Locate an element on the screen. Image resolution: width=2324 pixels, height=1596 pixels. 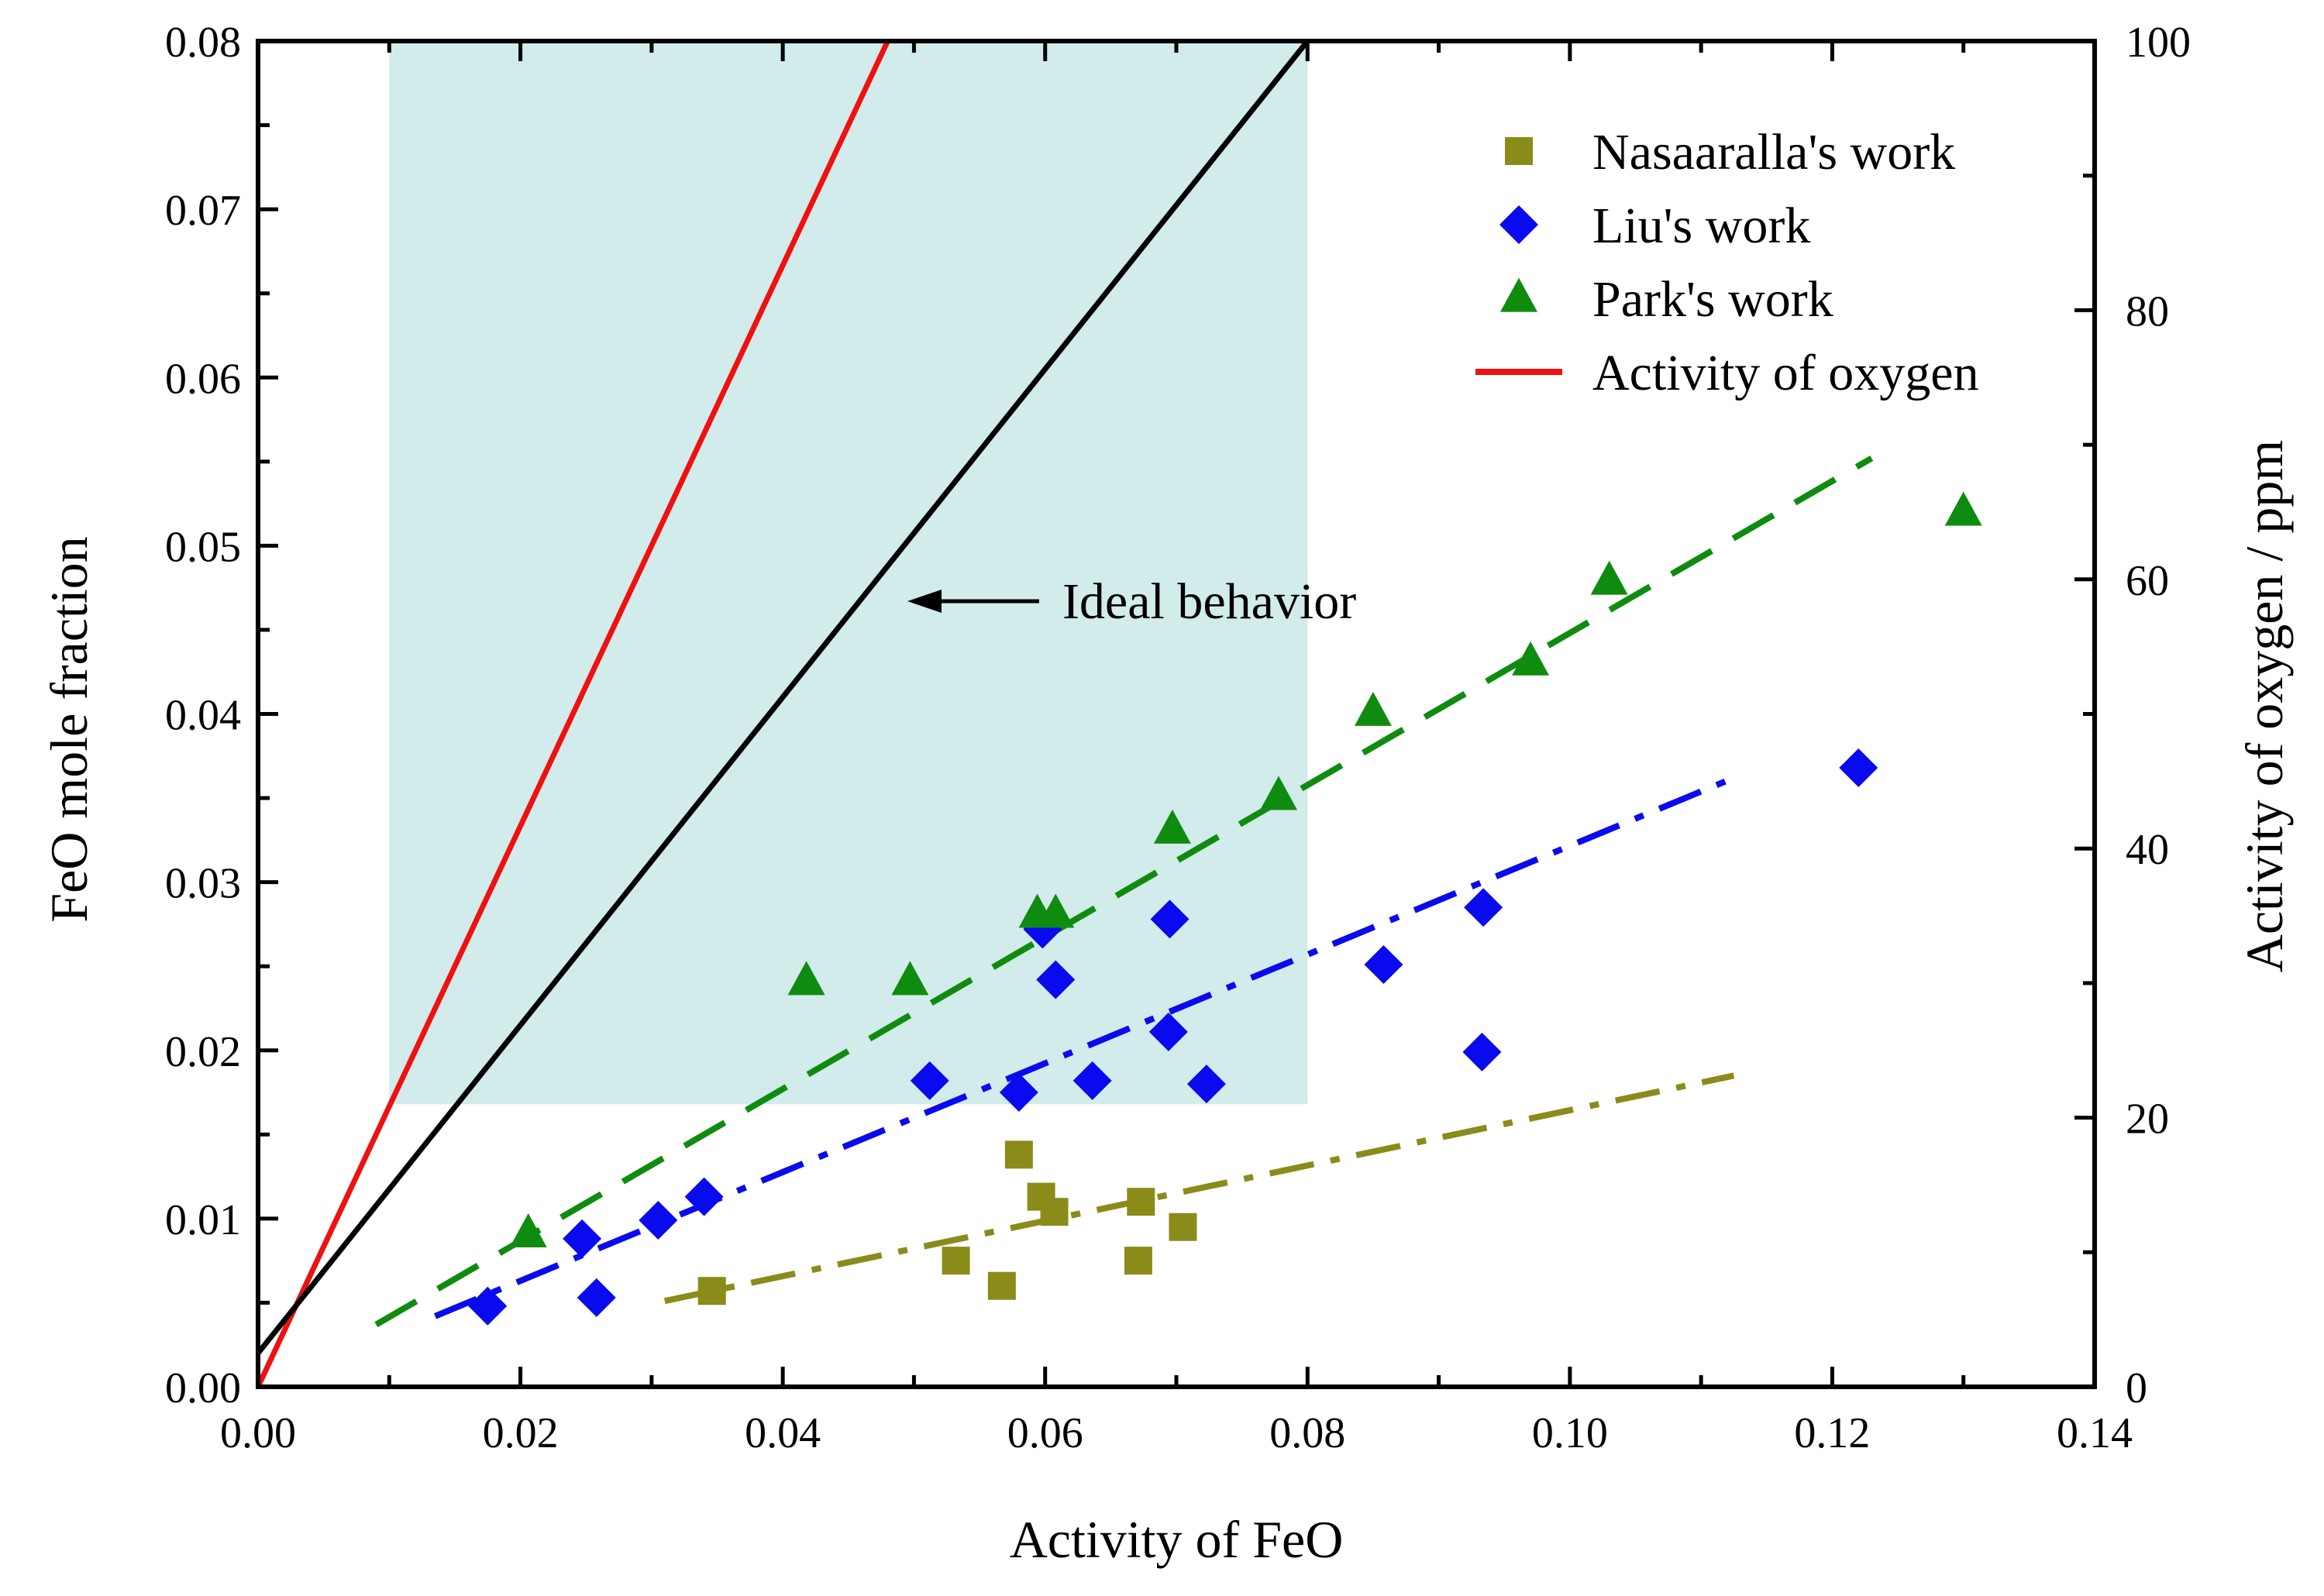
y-tick-label: 0.02 is located at coordinates (203, 1052).